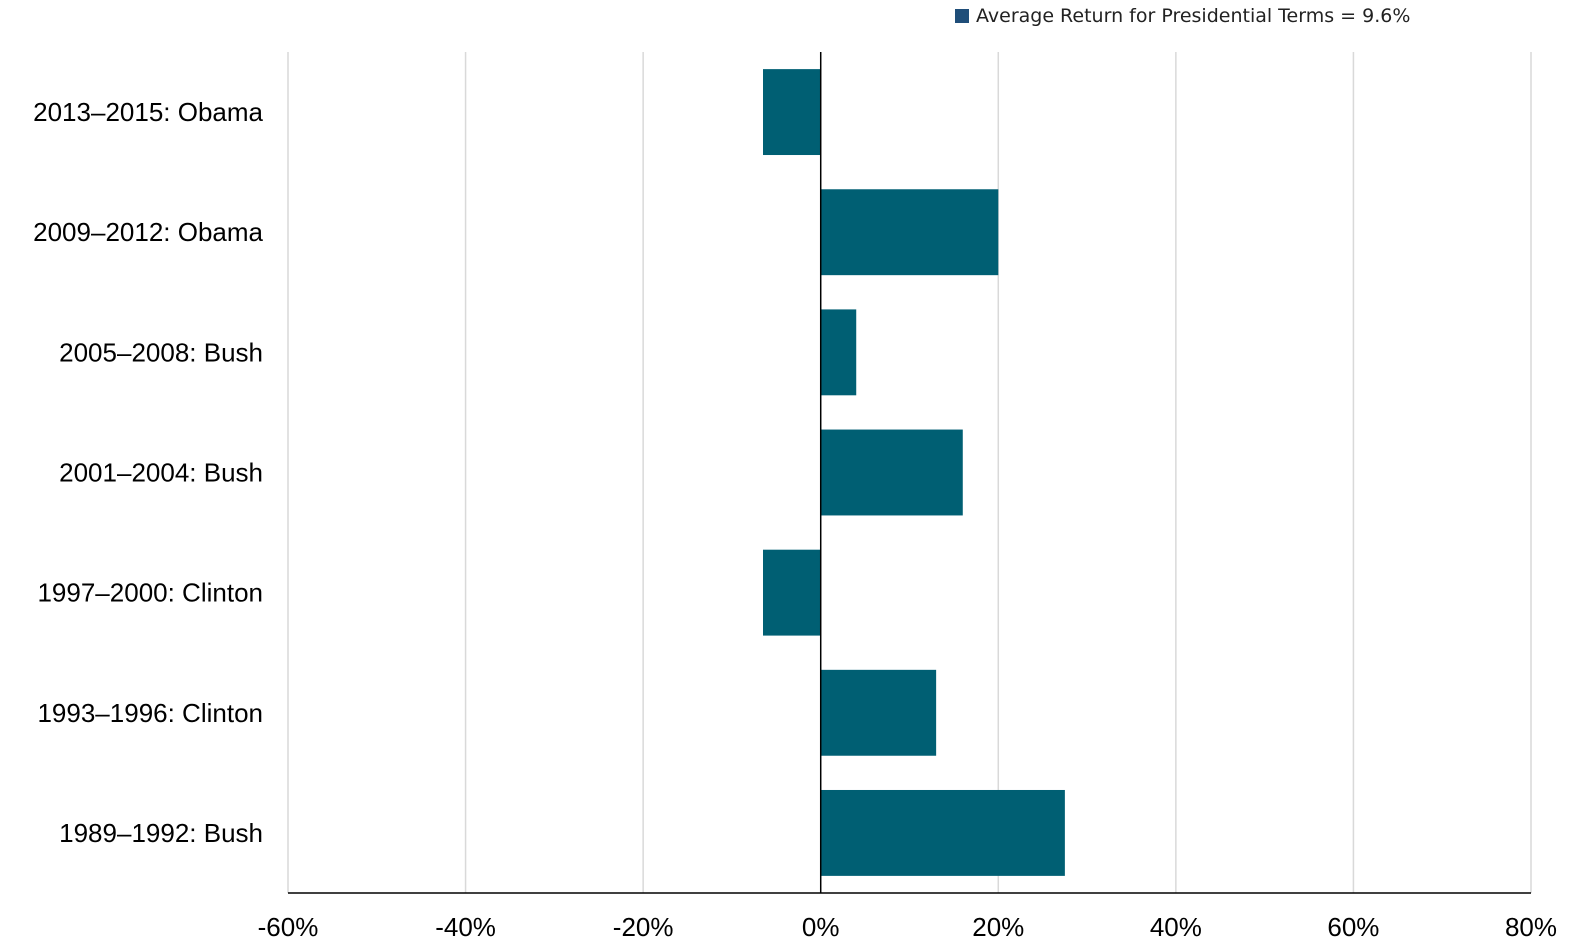  What do you see at coordinates (998, 927) in the screenshot?
I see `x-tick-label: 20%` at bounding box center [998, 927].